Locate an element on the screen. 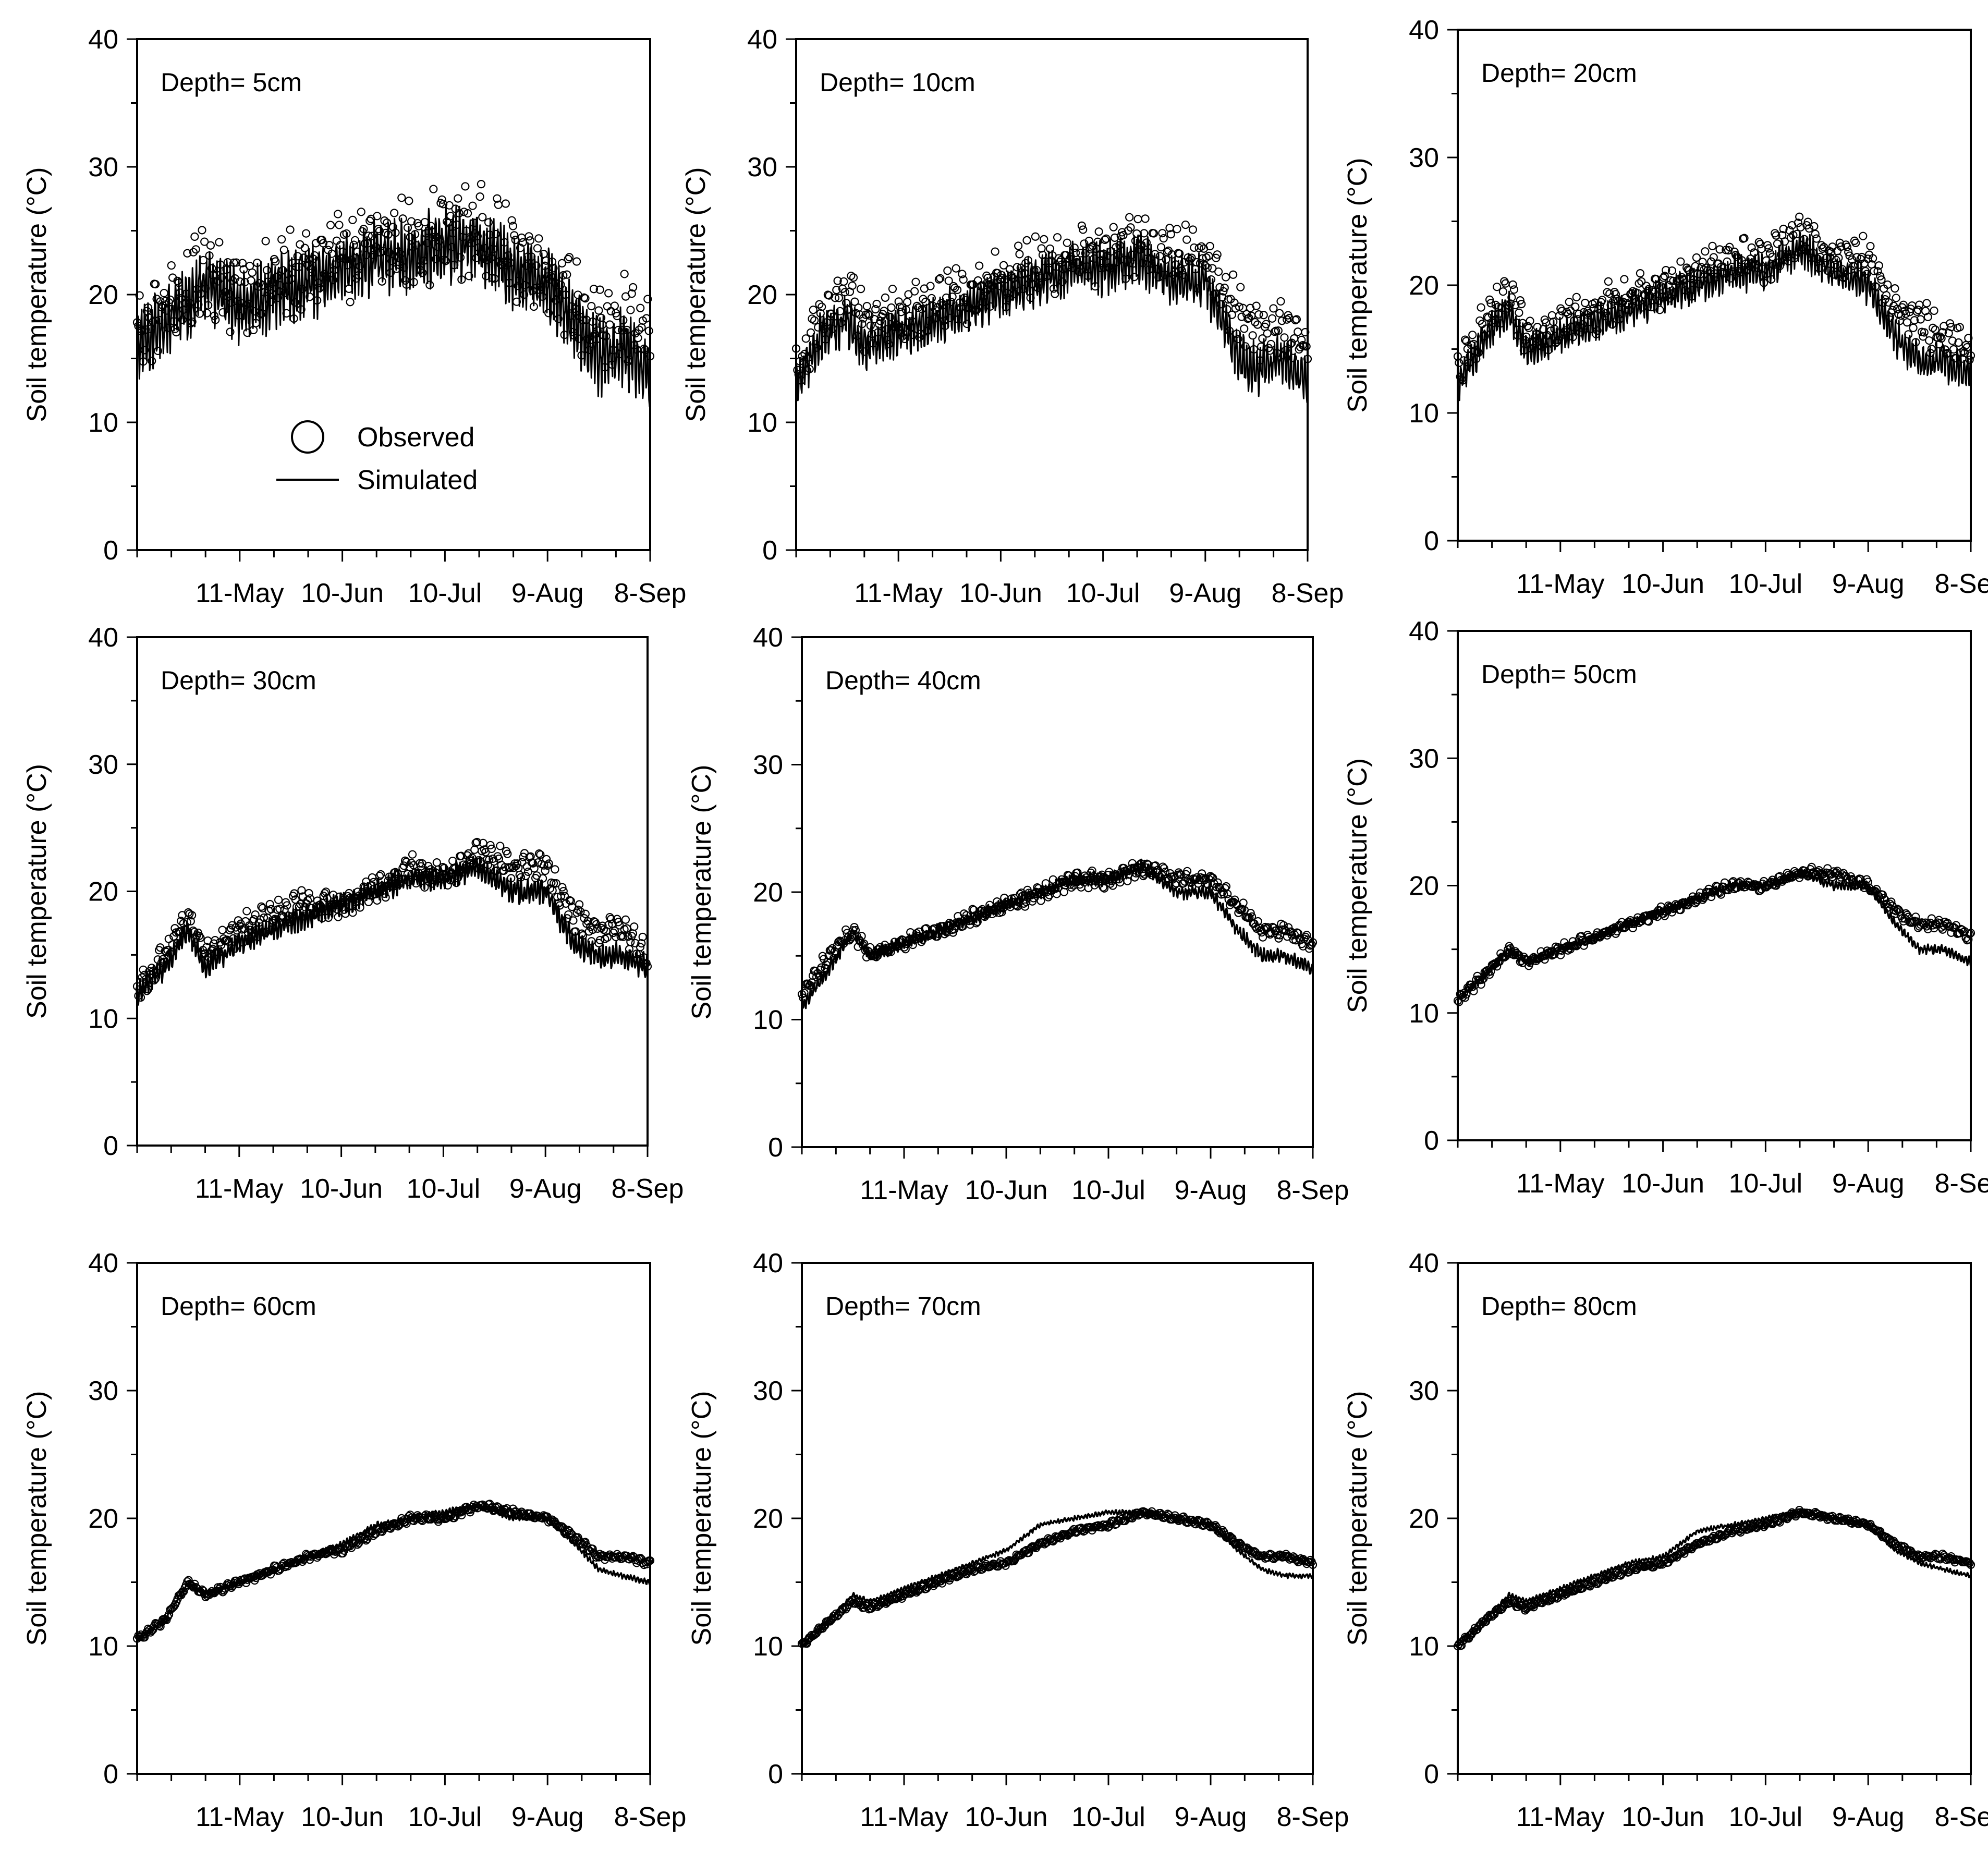 This screenshot has height=1863, width=1988. y-axis-title: Soil temperature (°C) is located at coordinates (702, 1519).